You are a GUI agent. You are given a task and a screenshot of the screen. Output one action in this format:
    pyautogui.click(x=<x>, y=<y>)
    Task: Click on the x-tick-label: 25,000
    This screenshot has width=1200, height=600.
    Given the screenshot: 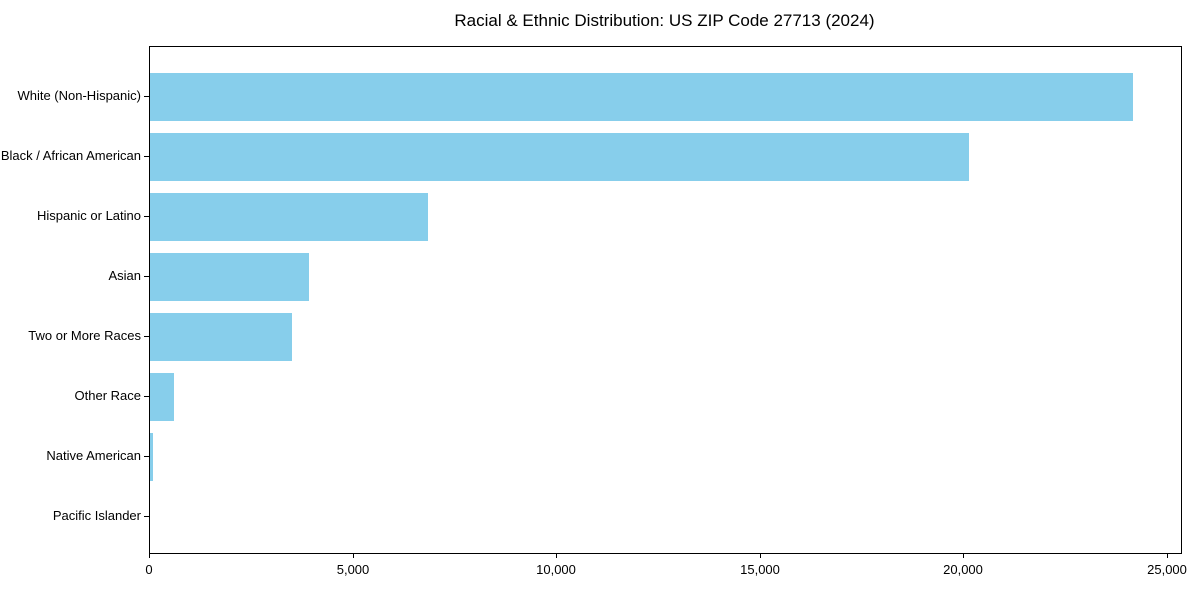 What is the action you would take?
    pyautogui.click(x=1167, y=569)
    